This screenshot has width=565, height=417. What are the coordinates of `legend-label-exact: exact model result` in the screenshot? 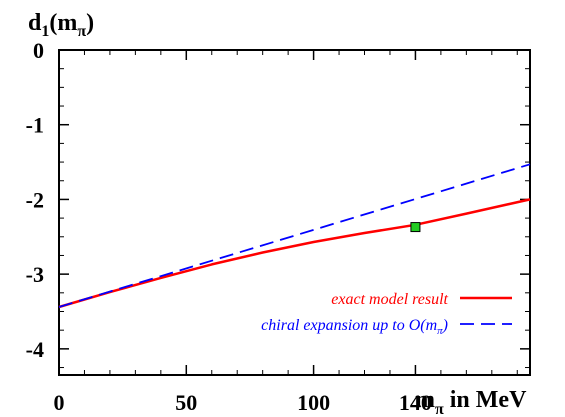 It's located at (389, 299).